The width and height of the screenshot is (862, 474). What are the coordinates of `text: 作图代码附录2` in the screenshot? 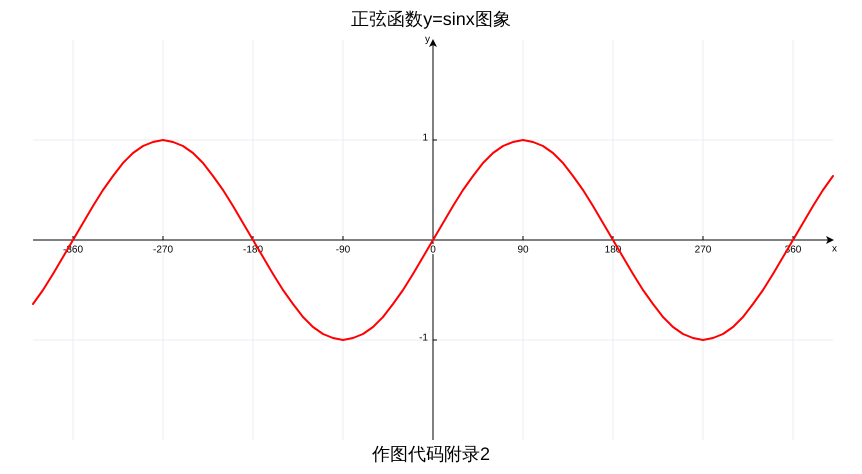 It's located at (430, 454).